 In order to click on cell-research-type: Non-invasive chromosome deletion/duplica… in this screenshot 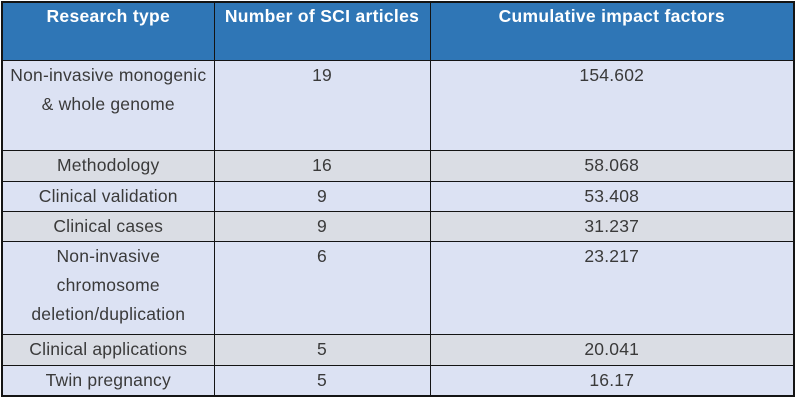, I will do `click(108, 288)`.